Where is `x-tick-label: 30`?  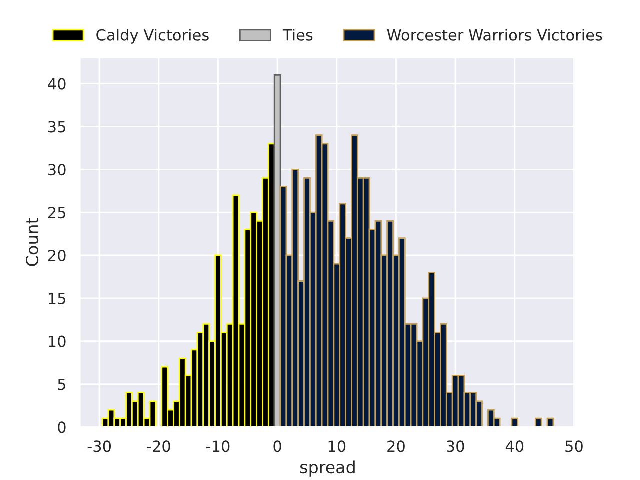 x-tick-label: 30 is located at coordinates (455, 446).